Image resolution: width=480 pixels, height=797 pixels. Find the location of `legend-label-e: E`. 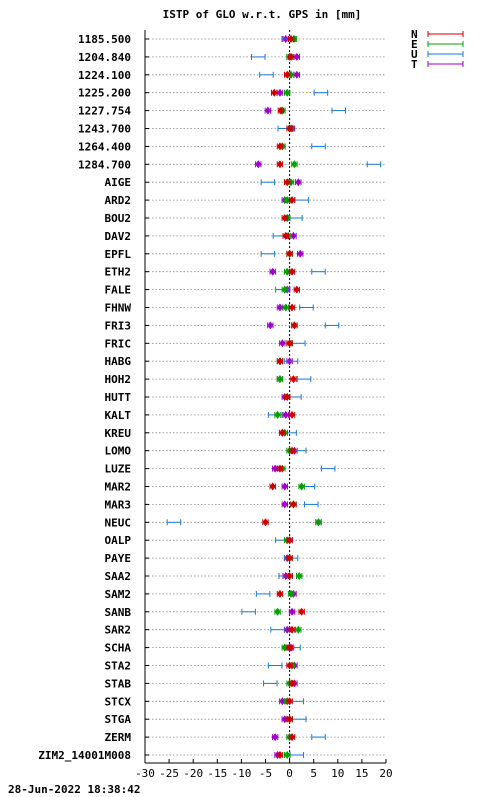

legend-label-e: E is located at coordinates (414, 44).